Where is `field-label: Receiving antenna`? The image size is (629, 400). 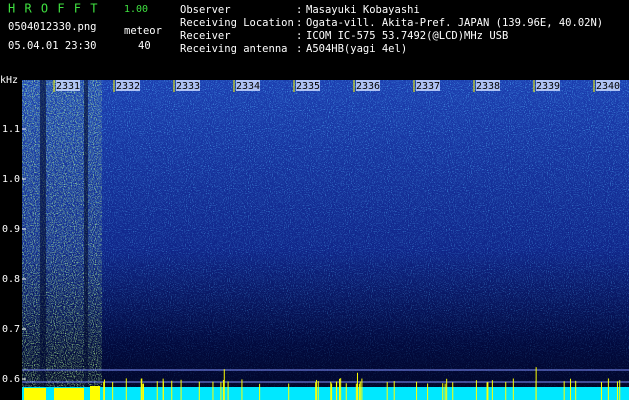 field-label: Receiving antenna is located at coordinates (233, 49).